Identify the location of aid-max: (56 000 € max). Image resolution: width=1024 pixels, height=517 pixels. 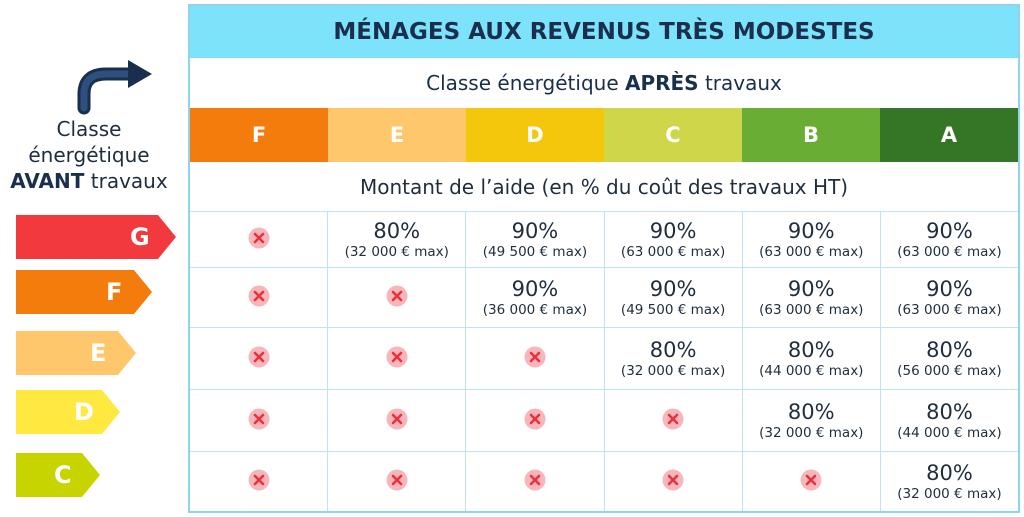
(949, 370).